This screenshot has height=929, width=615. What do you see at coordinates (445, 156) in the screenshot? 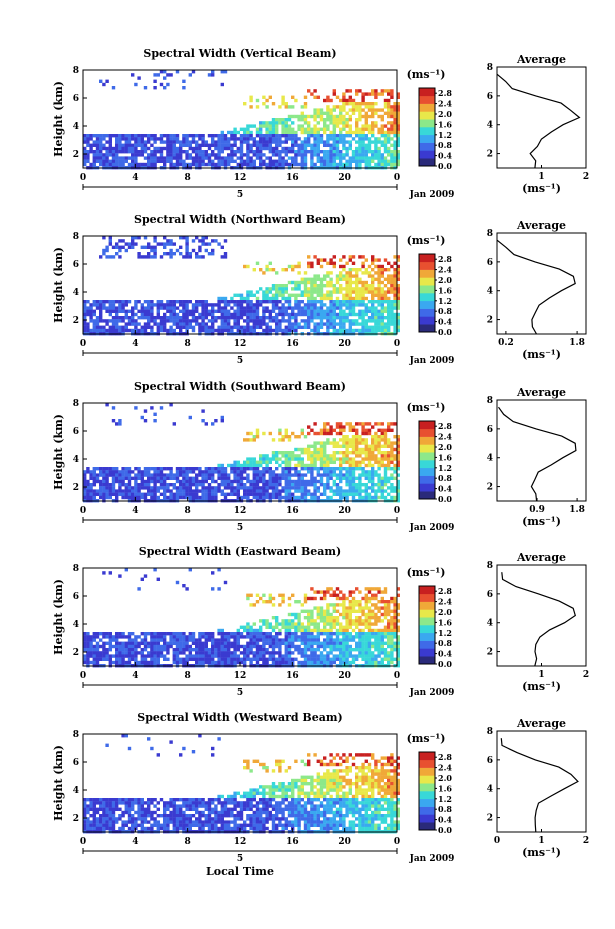
I see `colorbar-tick-label: 0.4` at bounding box center [445, 156].